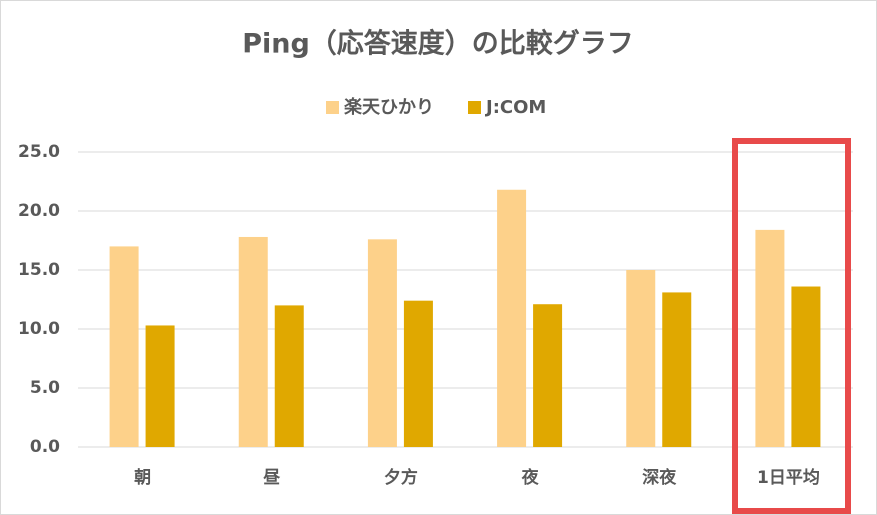  Describe the element at coordinates (389, 107) in the screenshot. I see `legend-label: 楽天ひかり` at that location.